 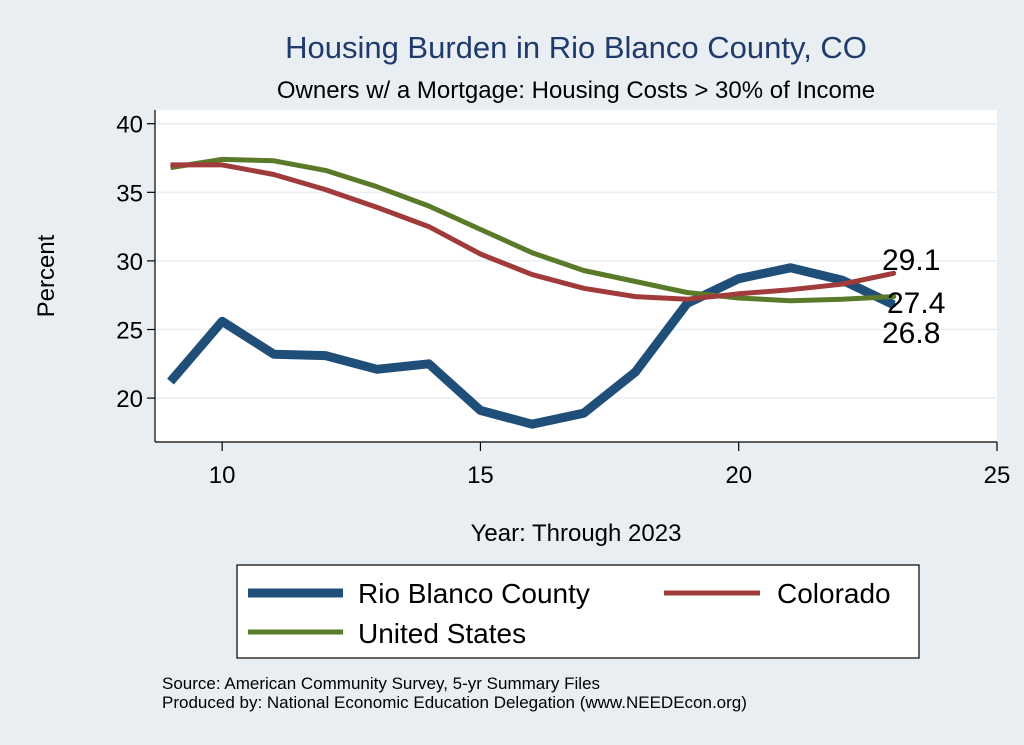 What do you see at coordinates (834, 593) in the screenshot?
I see `legend-label-colorado: Colorado` at bounding box center [834, 593].